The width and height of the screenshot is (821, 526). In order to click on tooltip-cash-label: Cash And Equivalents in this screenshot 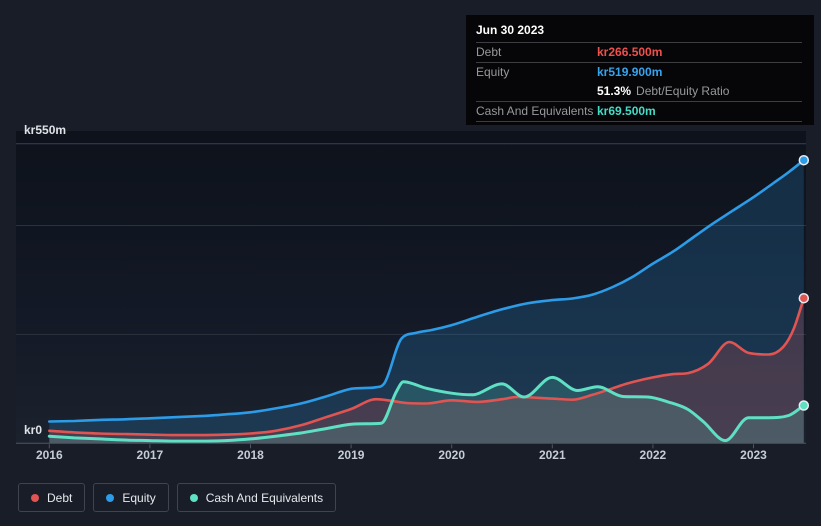, I will do `click(535, 111)`.